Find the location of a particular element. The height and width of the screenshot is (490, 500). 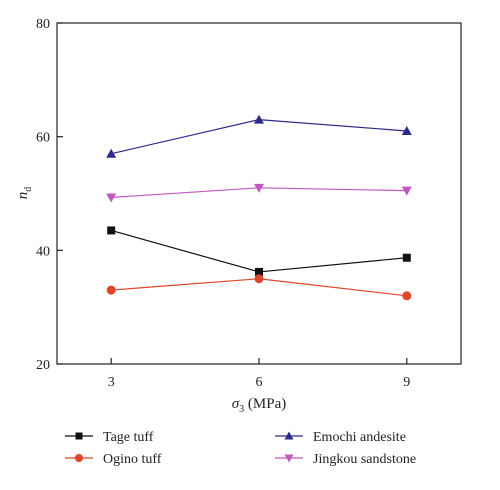

y-tick-label: 20 is located at coordinates (43, 365).